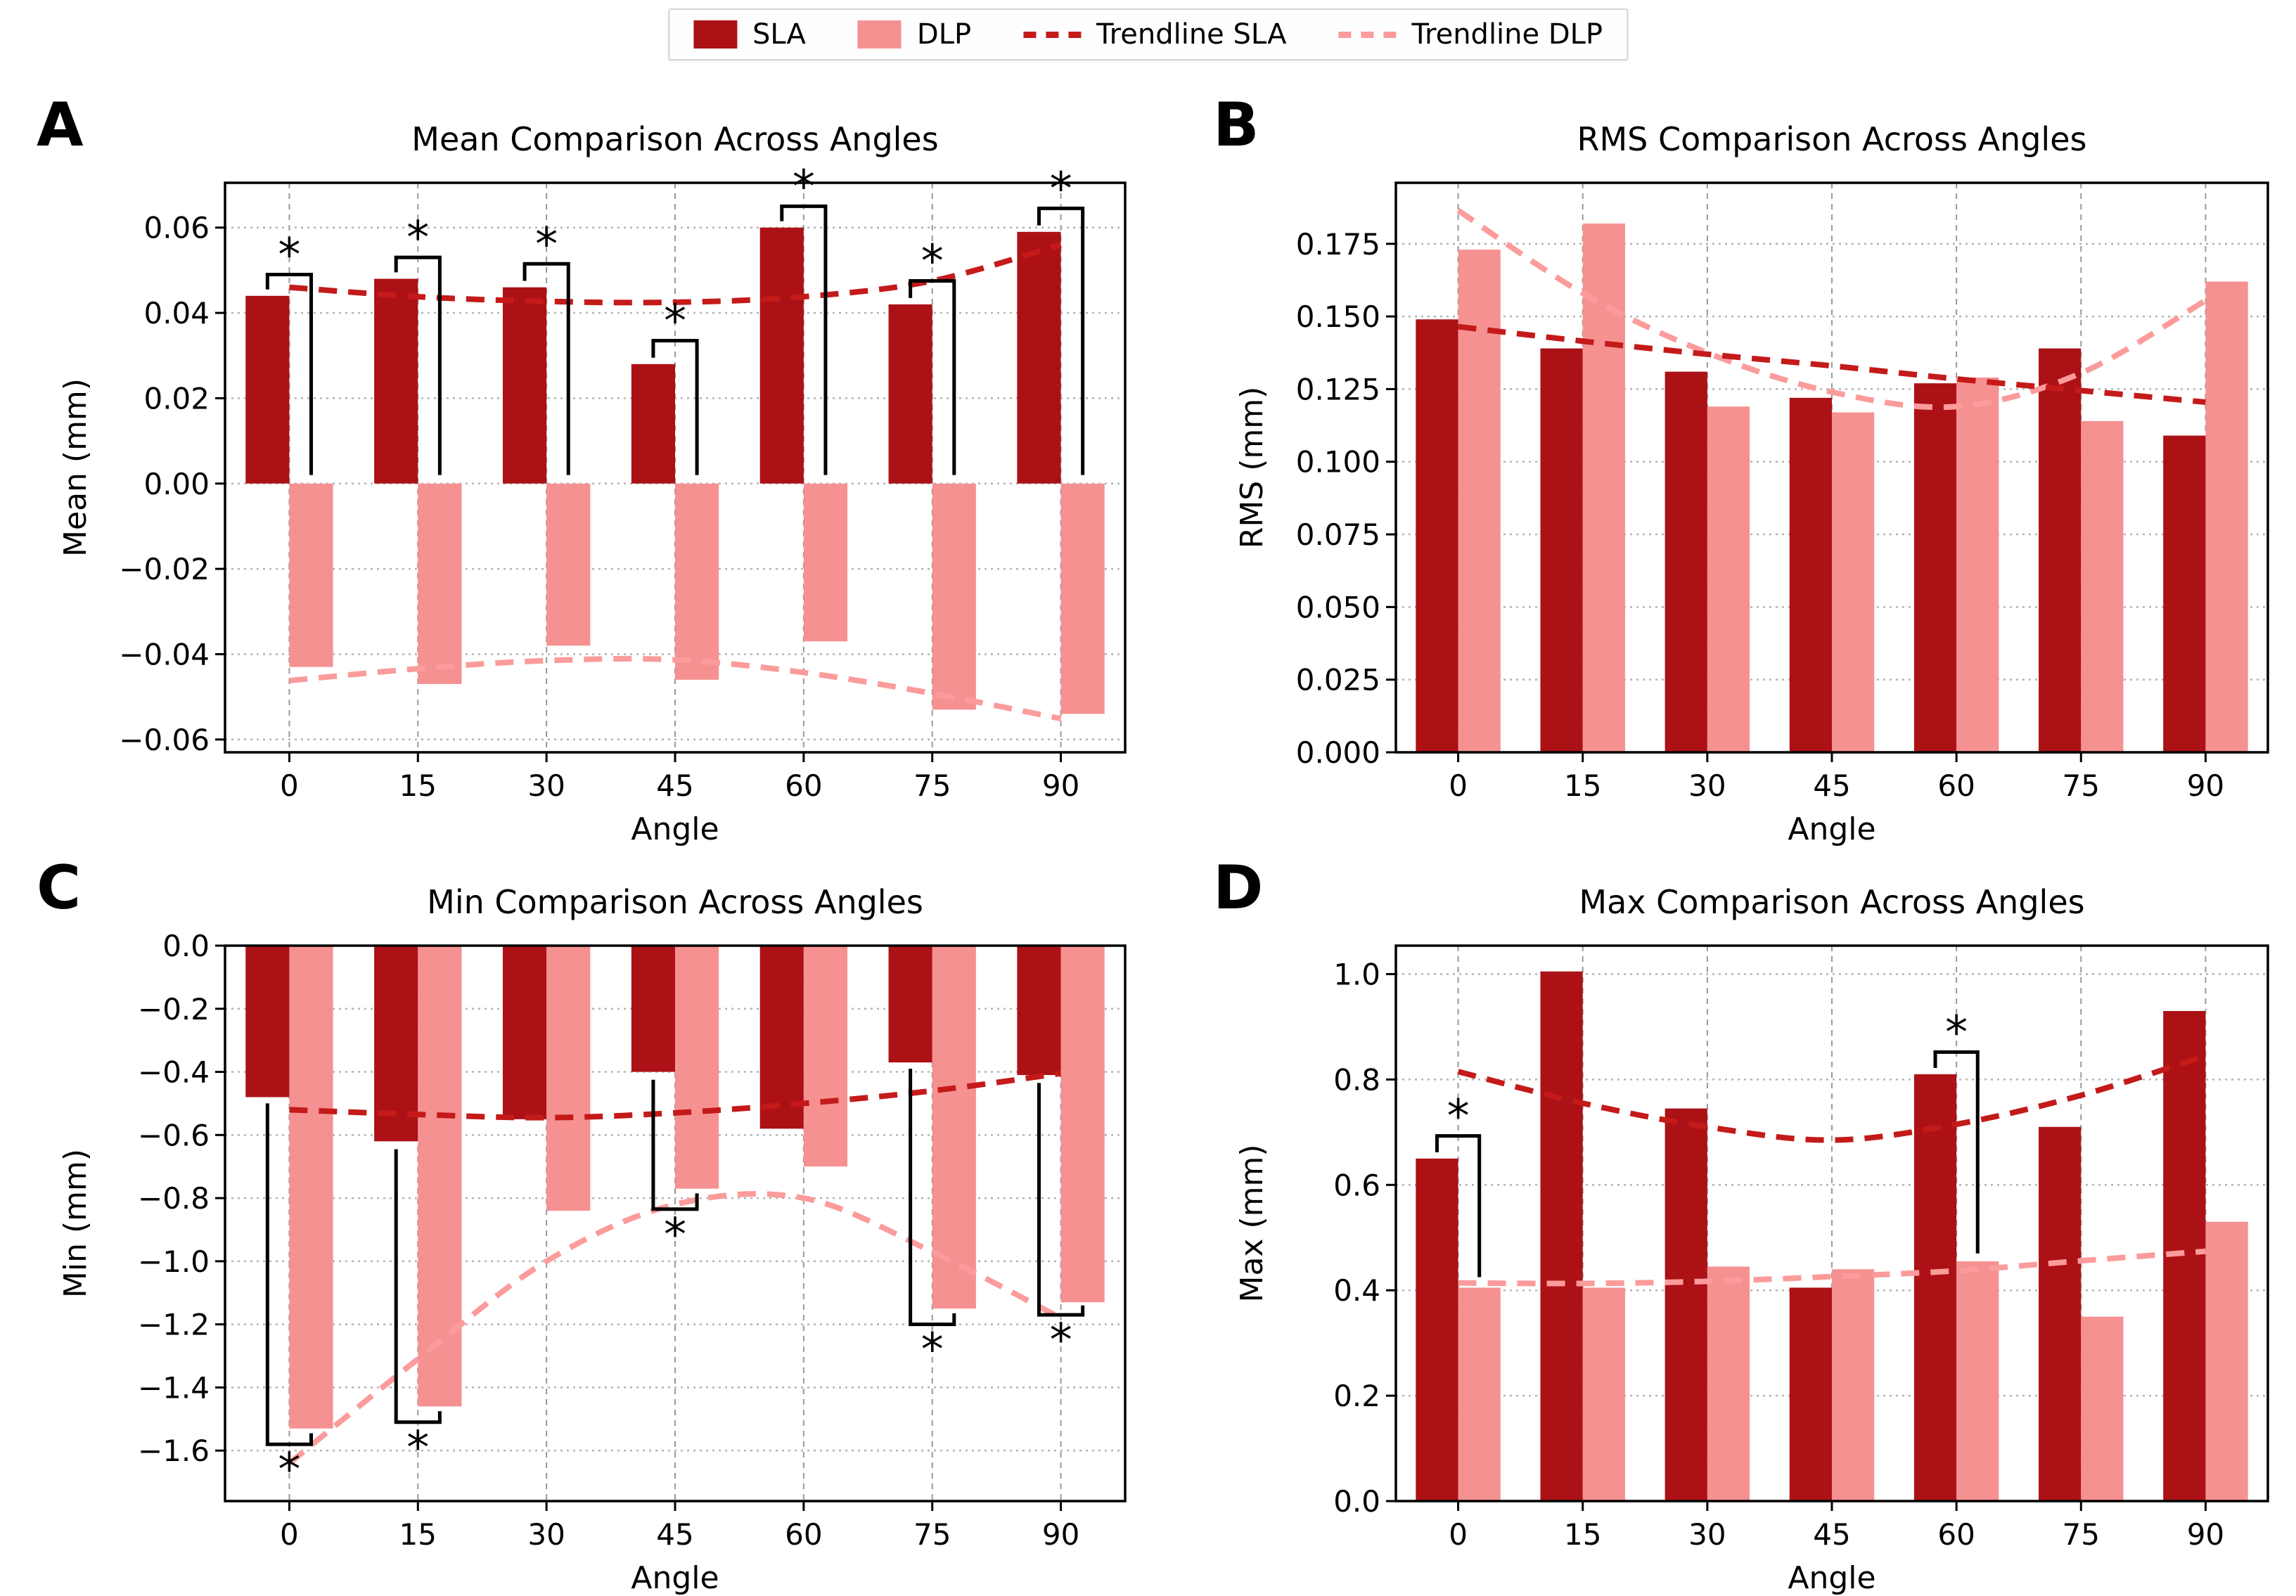 The height and width of the screenshot is (1596, 2296). What do you see at coordinates (174, 1072) in the screenshot?
I see `y-tick-label: −0.4` at bounding box center [174, 1072].